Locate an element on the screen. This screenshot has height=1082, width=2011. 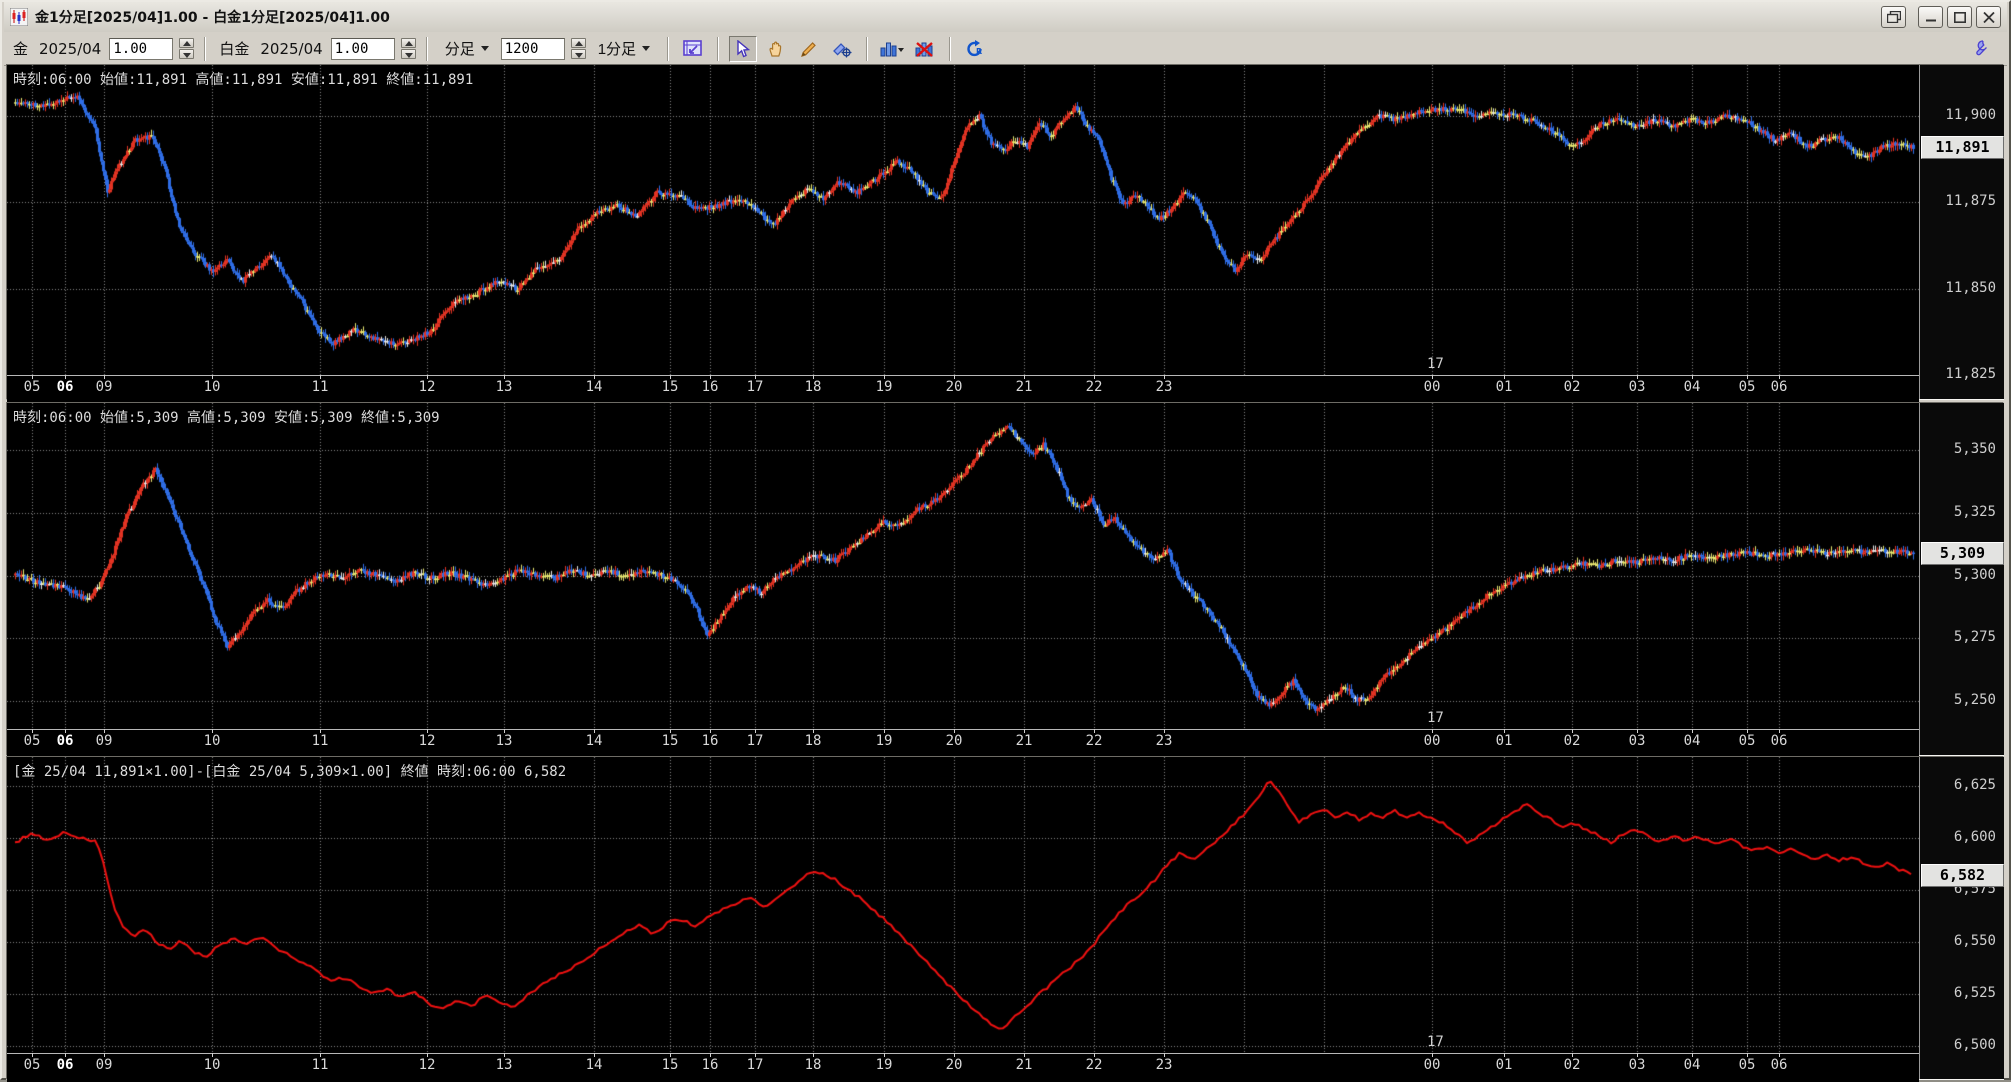
pencil-draw-button is located at coordinates (809, 48).